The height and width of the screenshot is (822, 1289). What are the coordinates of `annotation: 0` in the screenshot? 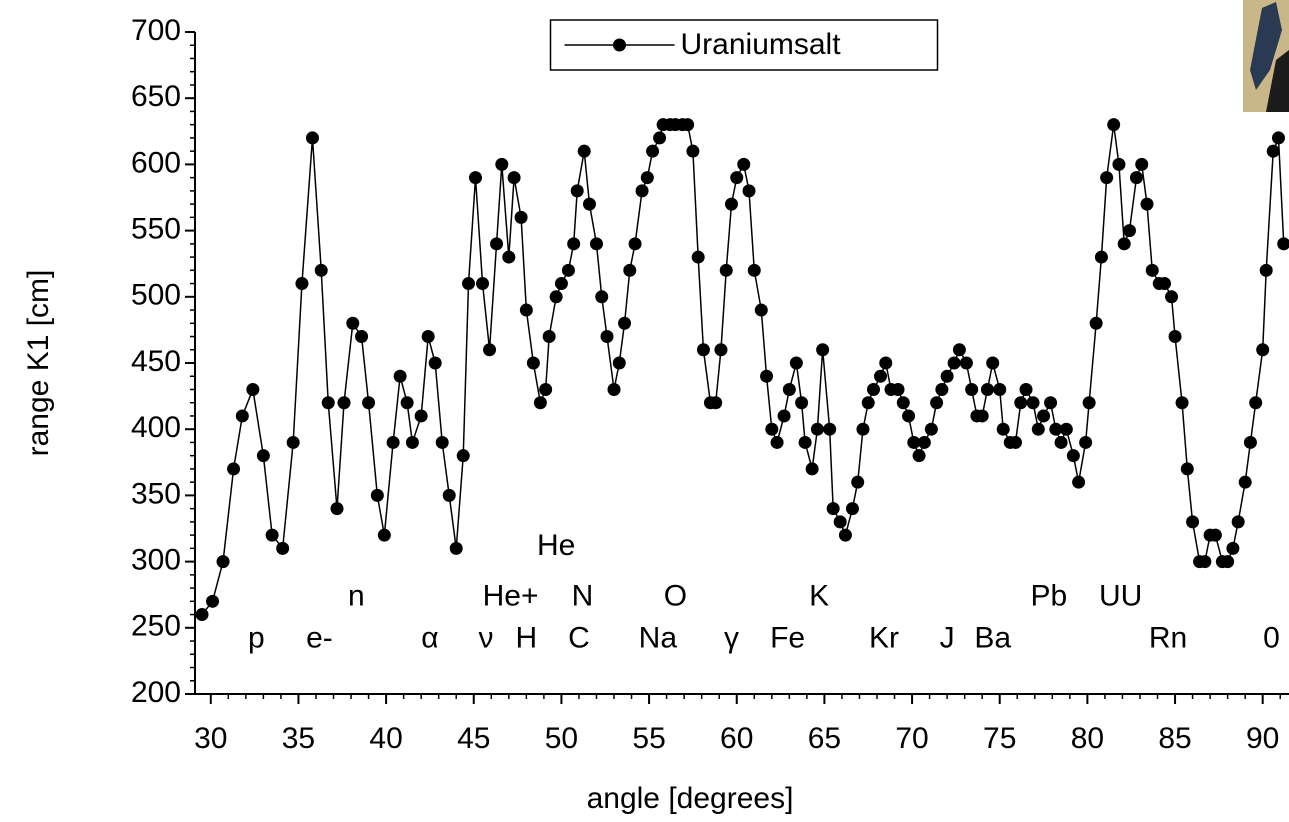 It's located at (1271, 638).